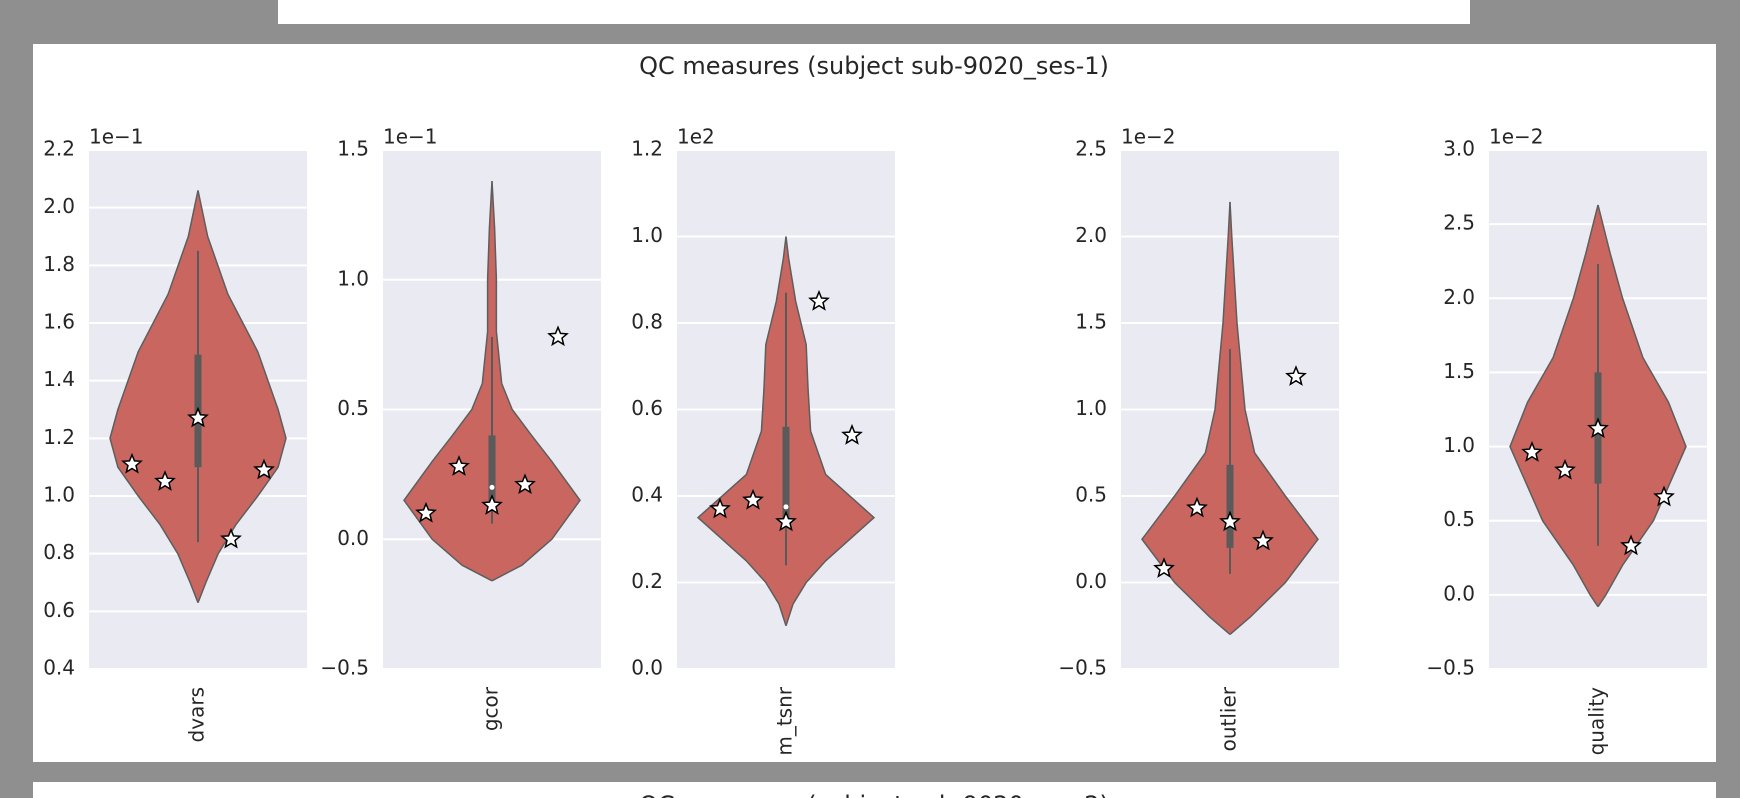 Image resolution: width=1740 pixels, height=798 pixels. I want to click on x-label: outlier, so click(1229, 718).